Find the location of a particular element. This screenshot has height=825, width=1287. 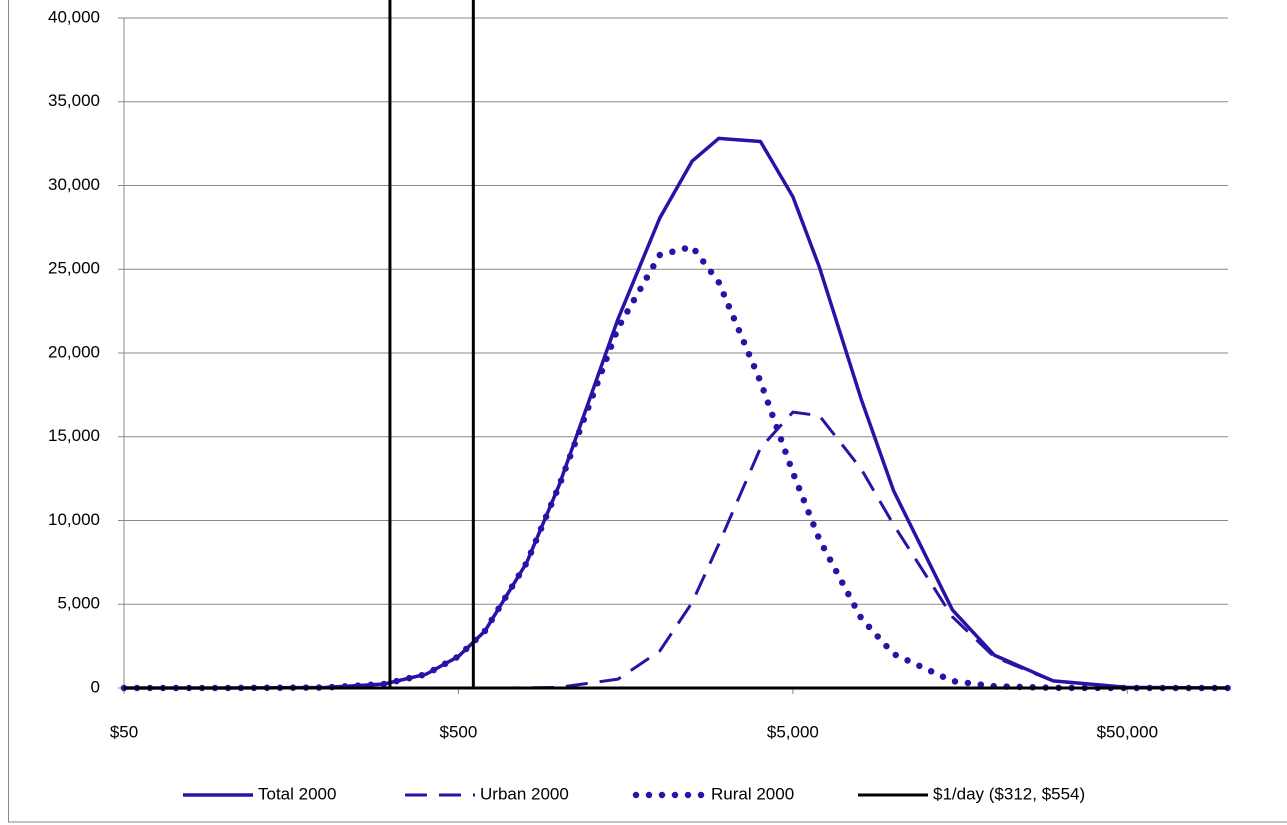

x-tick-label: $5,000 is located at coordinates (793, 731).